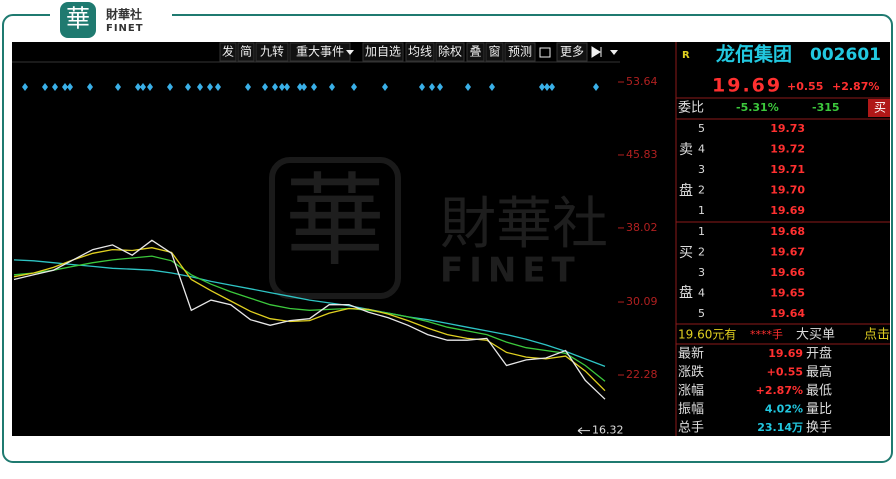  Describe the element at coordinates (701, 190) in the screenshot. I see `sell-level: 2` at that location.